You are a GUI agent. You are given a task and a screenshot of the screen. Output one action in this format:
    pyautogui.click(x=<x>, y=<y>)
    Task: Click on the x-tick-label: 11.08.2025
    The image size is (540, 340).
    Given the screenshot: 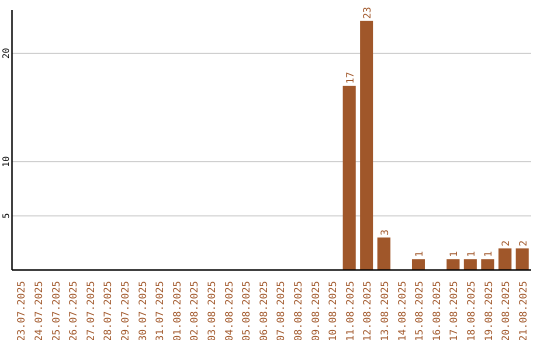 What is the action you would take?
    pyautogui.click(x=350, y=310)
    